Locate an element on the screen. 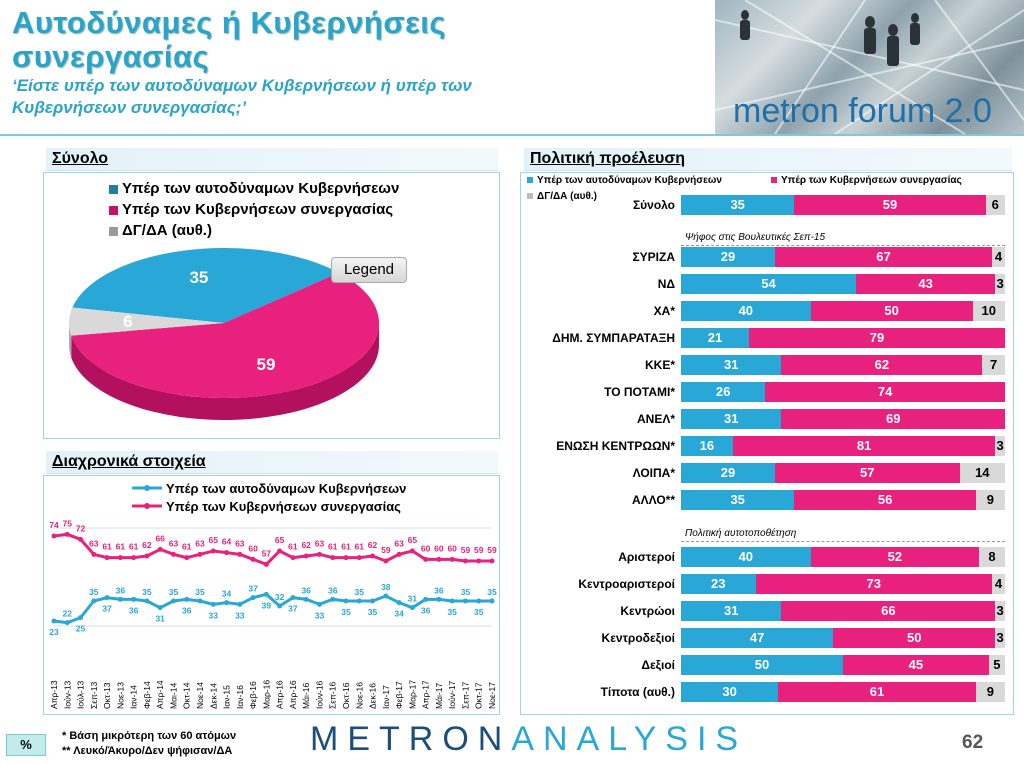  bar-segment-single: 54 is located at coordinates (768, 284).